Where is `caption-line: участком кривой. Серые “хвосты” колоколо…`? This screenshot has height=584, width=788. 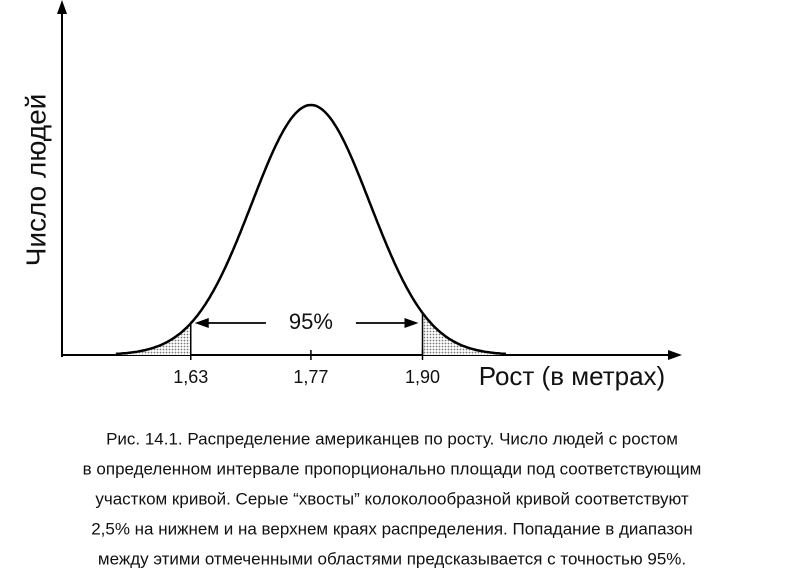 caption-line: участком кривой. Серые “хвосты” колоколо… is located at coordinates (392, 498).